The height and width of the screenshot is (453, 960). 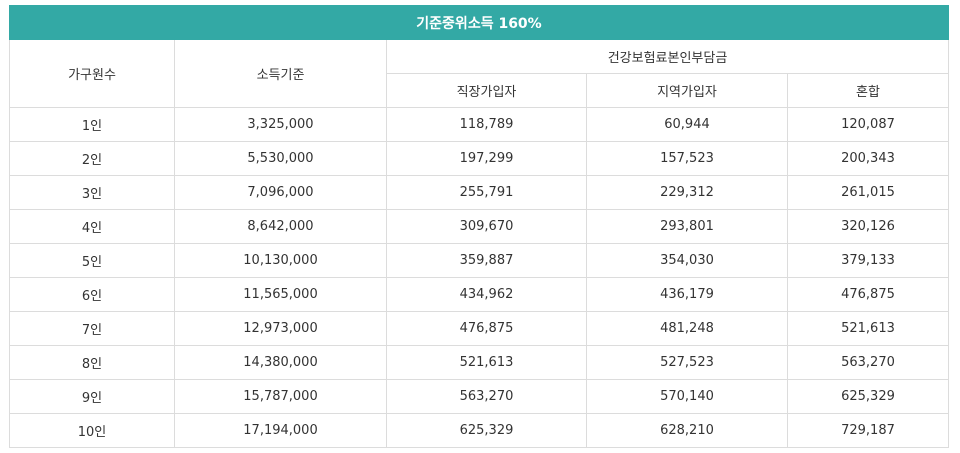 I want to click on cell-employee: 625,329, so click(x=486, y=430).